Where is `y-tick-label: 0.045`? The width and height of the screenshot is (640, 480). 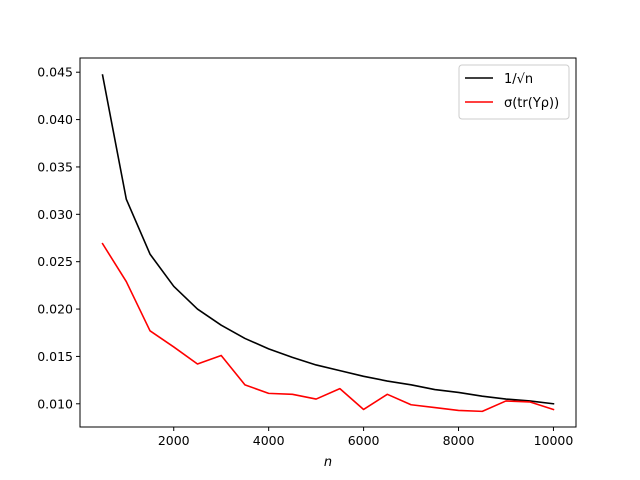
y-tick-label: 0.045 is located at coordinates (55, 72).